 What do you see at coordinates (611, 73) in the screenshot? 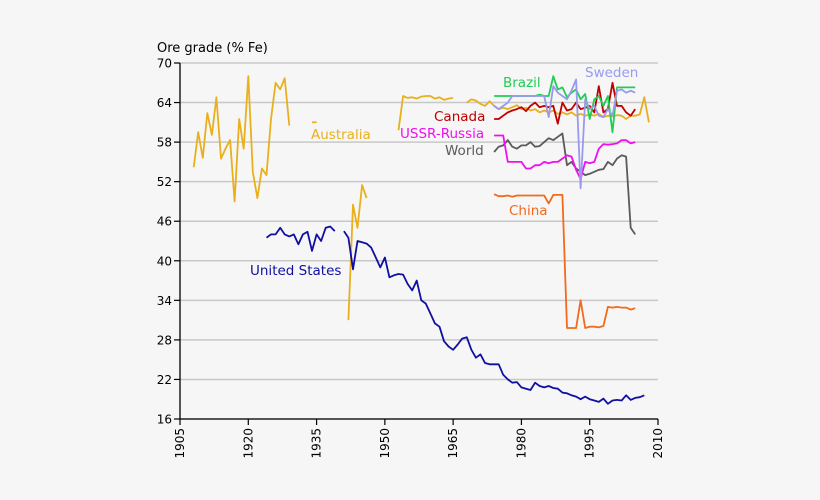
I see `series-label: Sweden` at bounding box center [611, 73].